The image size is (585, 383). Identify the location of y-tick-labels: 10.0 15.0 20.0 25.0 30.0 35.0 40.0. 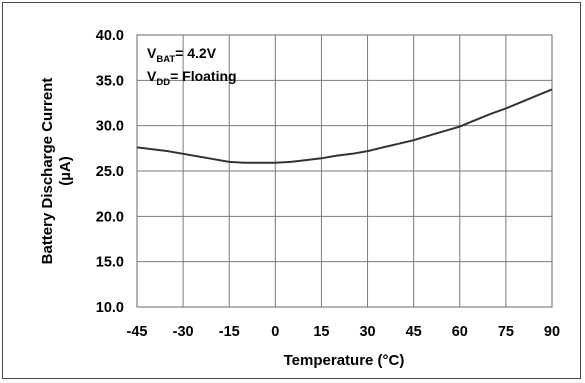
(110, 172).